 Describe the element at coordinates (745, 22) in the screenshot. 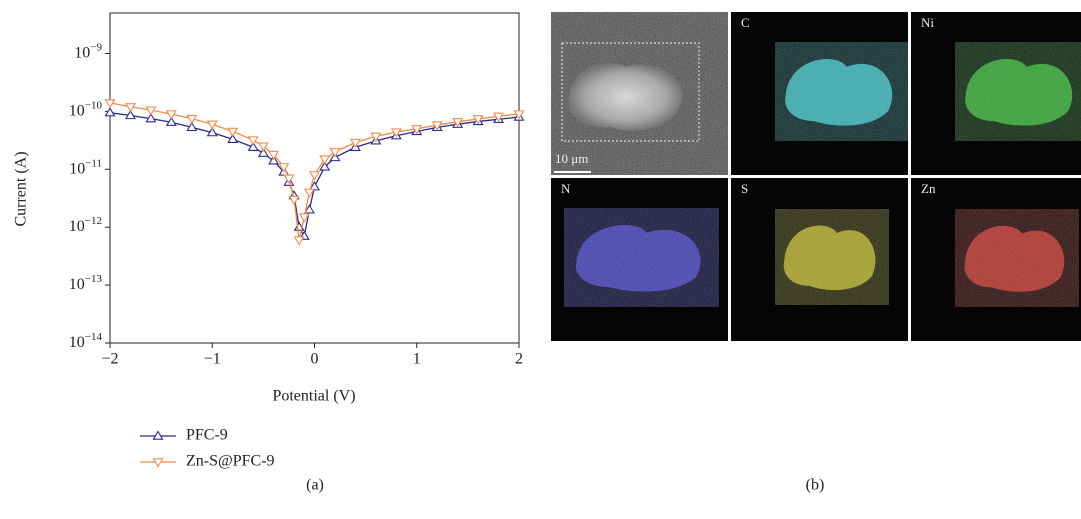

I see `element-label: C` at that location.